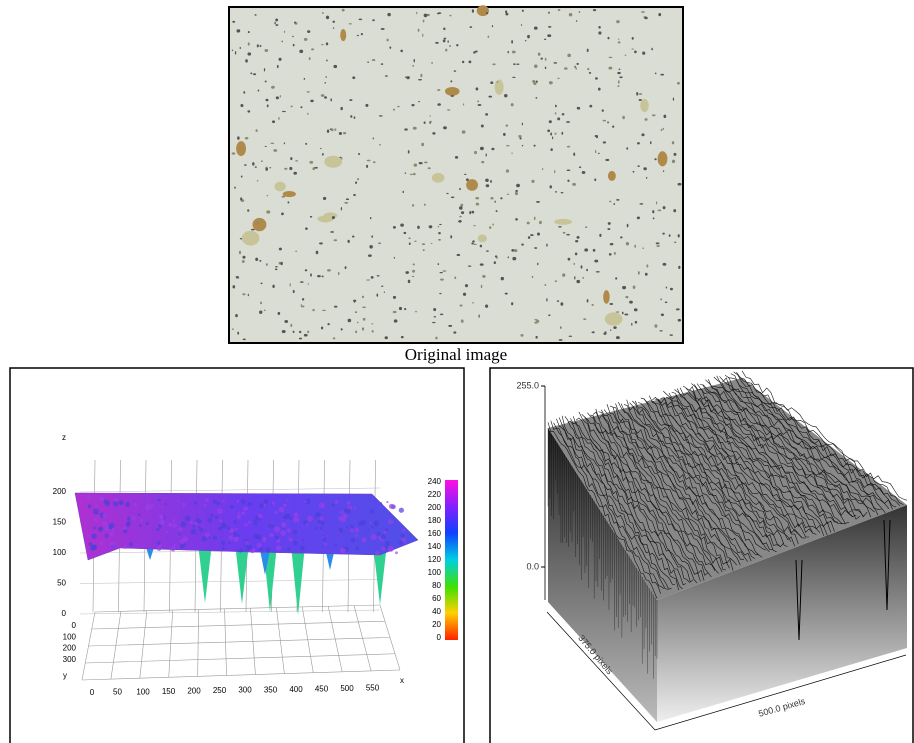 This screenshot has height=743, width=914. What do you see at coordinates (242, 569) in the screenshot?
I see `surface-spike` at bounding box center [242, 569].